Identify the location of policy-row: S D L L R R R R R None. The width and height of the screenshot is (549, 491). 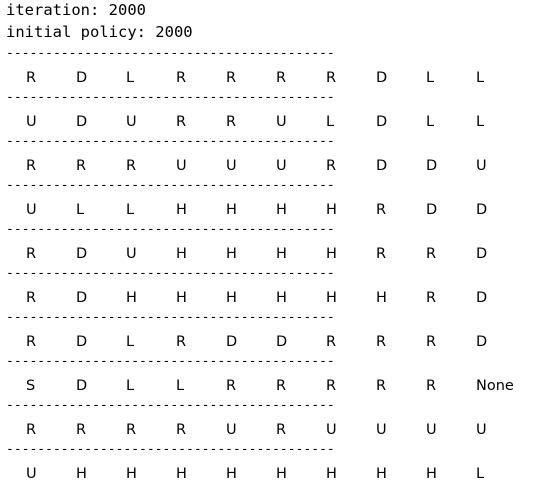
(274, 386).